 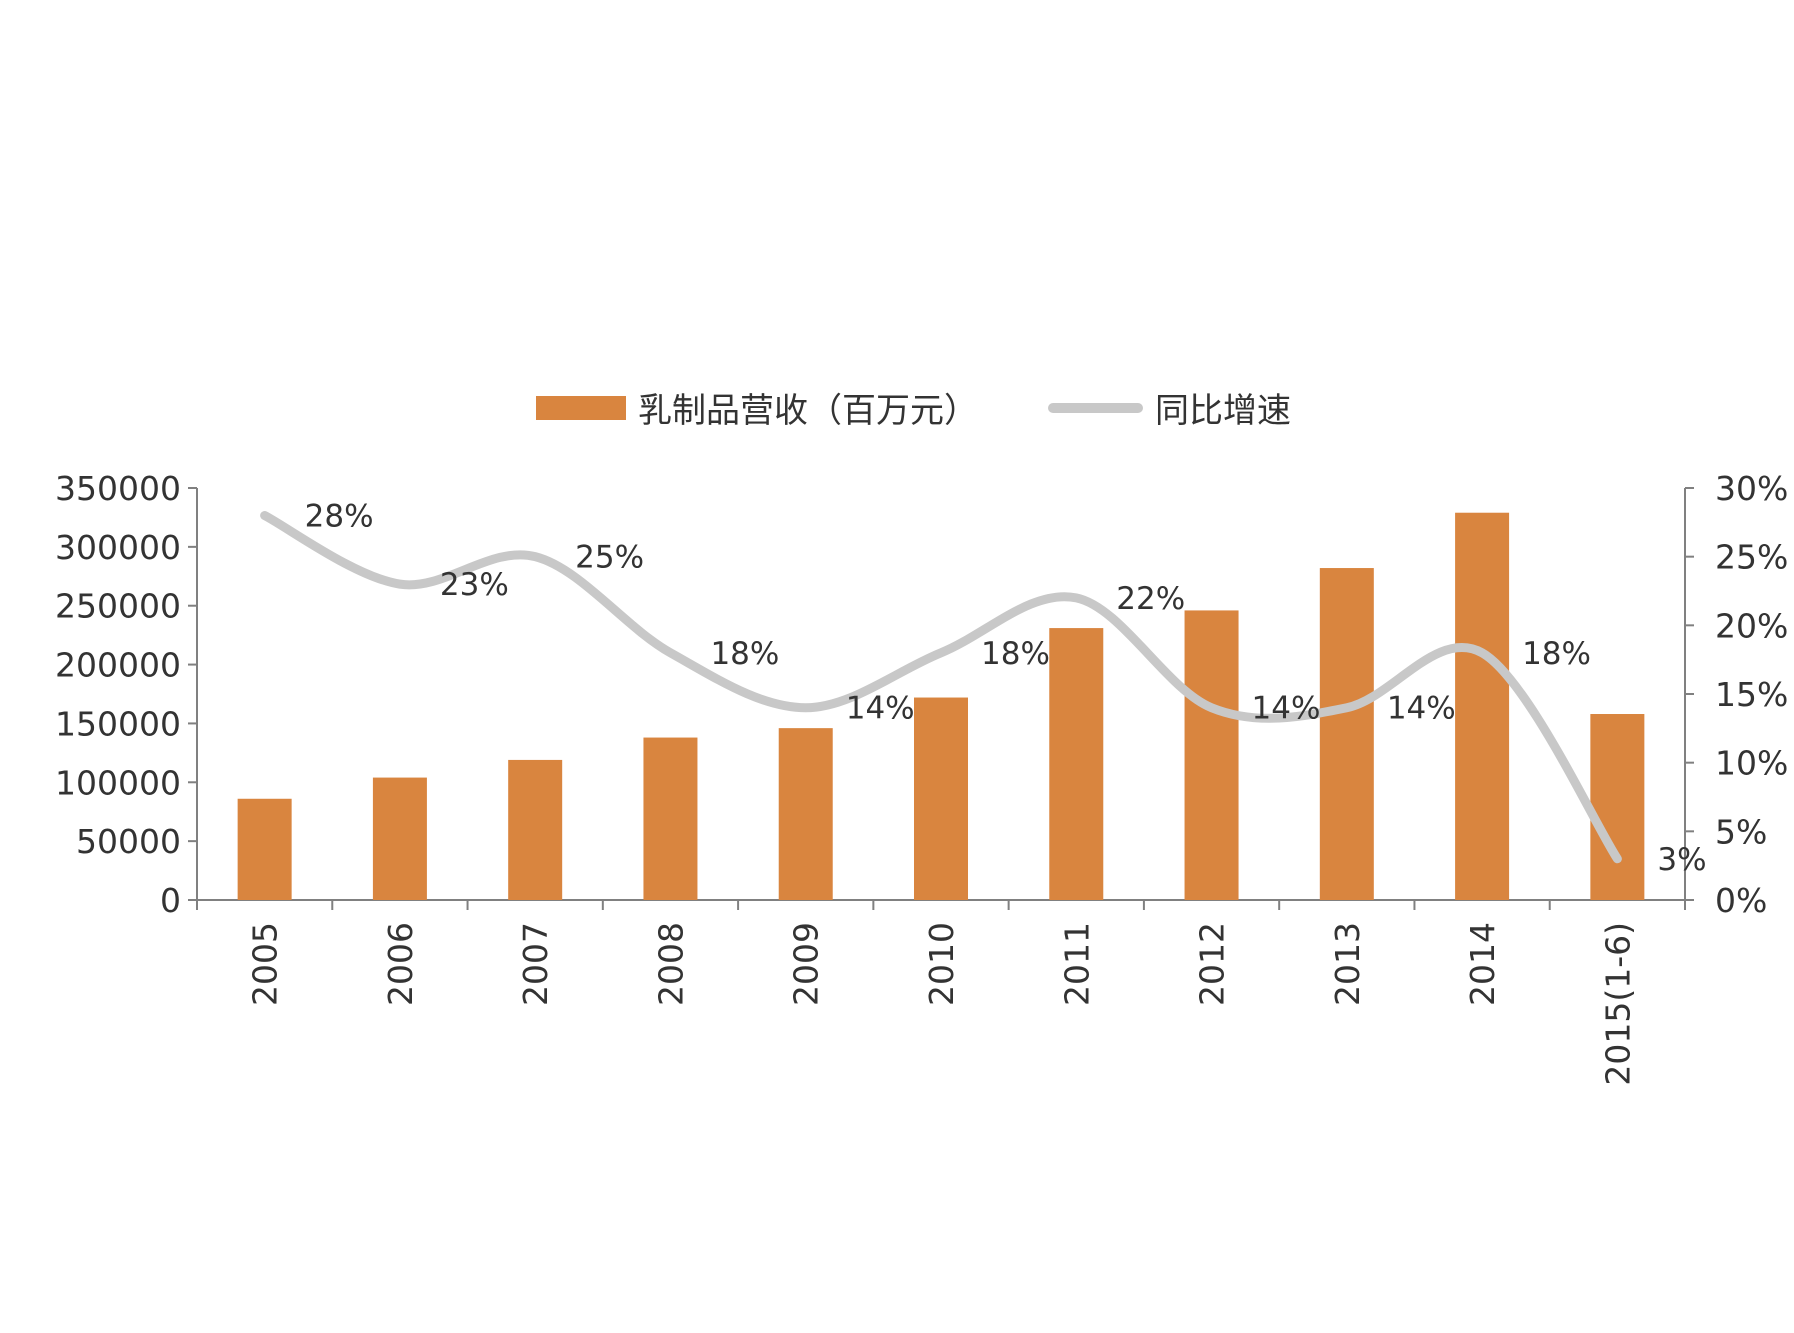 What do you see at coordinates (1095, 407) in the screenshot?
I see `legend-swatch-line` at bounding box center [1095, 407].